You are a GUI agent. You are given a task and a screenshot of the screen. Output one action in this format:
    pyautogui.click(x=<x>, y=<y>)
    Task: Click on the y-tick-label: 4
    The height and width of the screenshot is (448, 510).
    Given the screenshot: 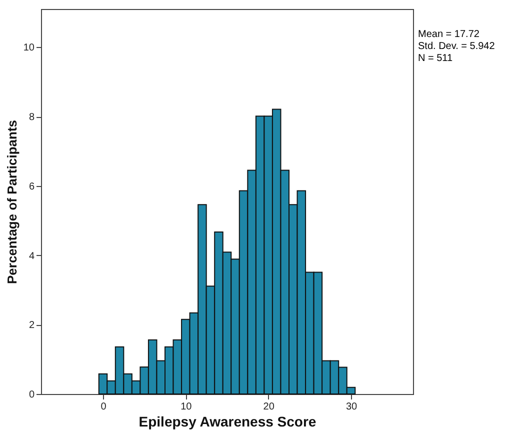 What is the action you would take?
    pyautogui.click(x=31, y=256)
    